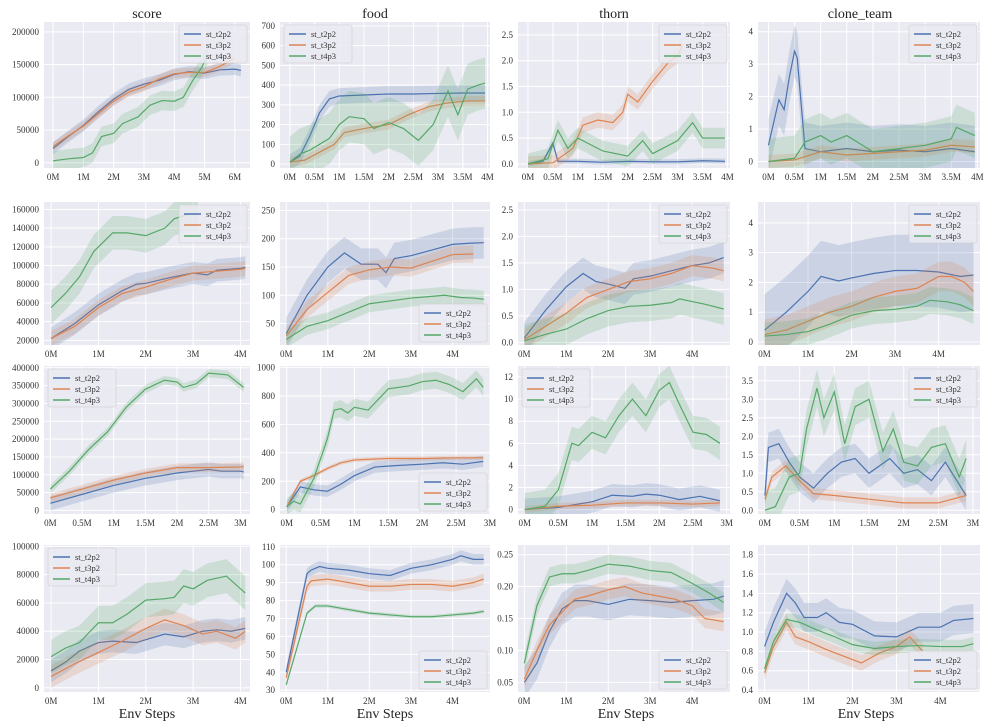 This screenshot has width=1000, height=723. What do you see at coordinates (269, 85) in the screenshot?
I see `y-tick-label: 400` at bounding box center [269, 85].